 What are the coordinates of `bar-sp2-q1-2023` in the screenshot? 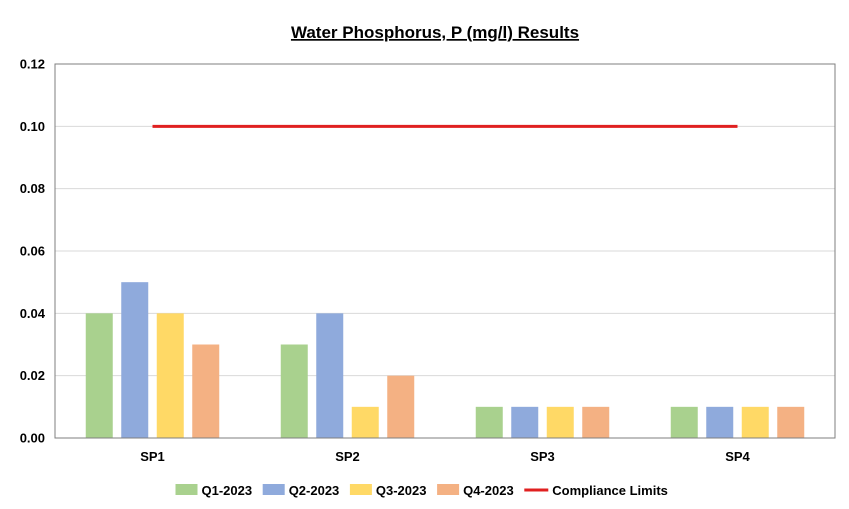 It's located at (294, 391).